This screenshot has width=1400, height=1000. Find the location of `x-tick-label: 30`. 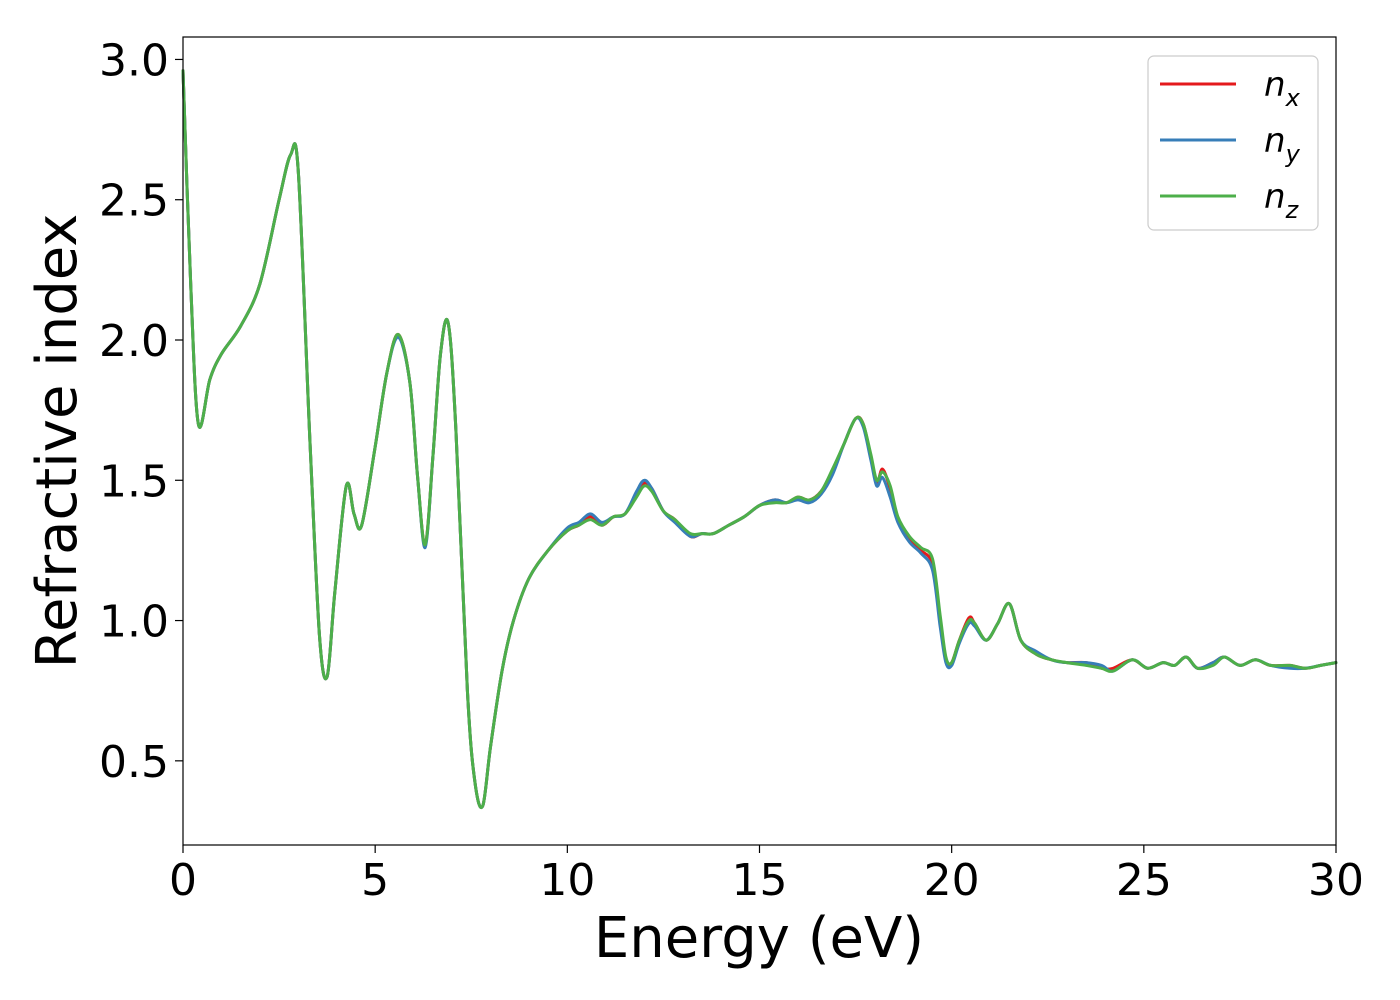

x-tick-label: 30 is located at coordinates (1336, 880).